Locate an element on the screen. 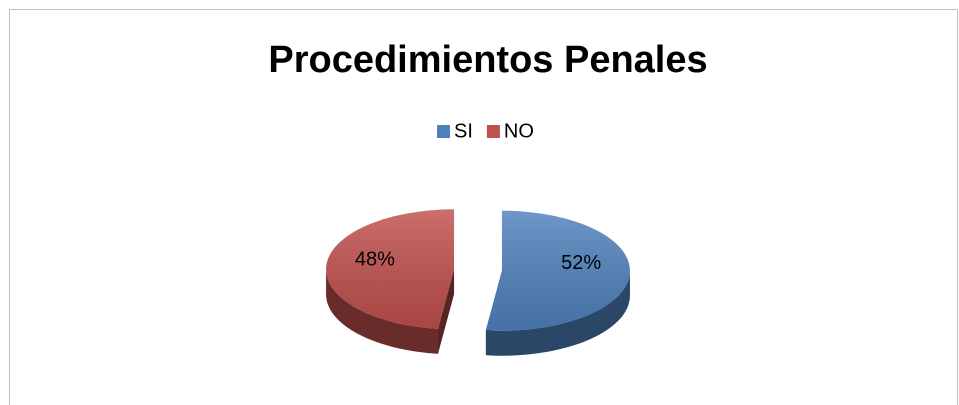  legend-label: NO is located at coordinates (519, 131).